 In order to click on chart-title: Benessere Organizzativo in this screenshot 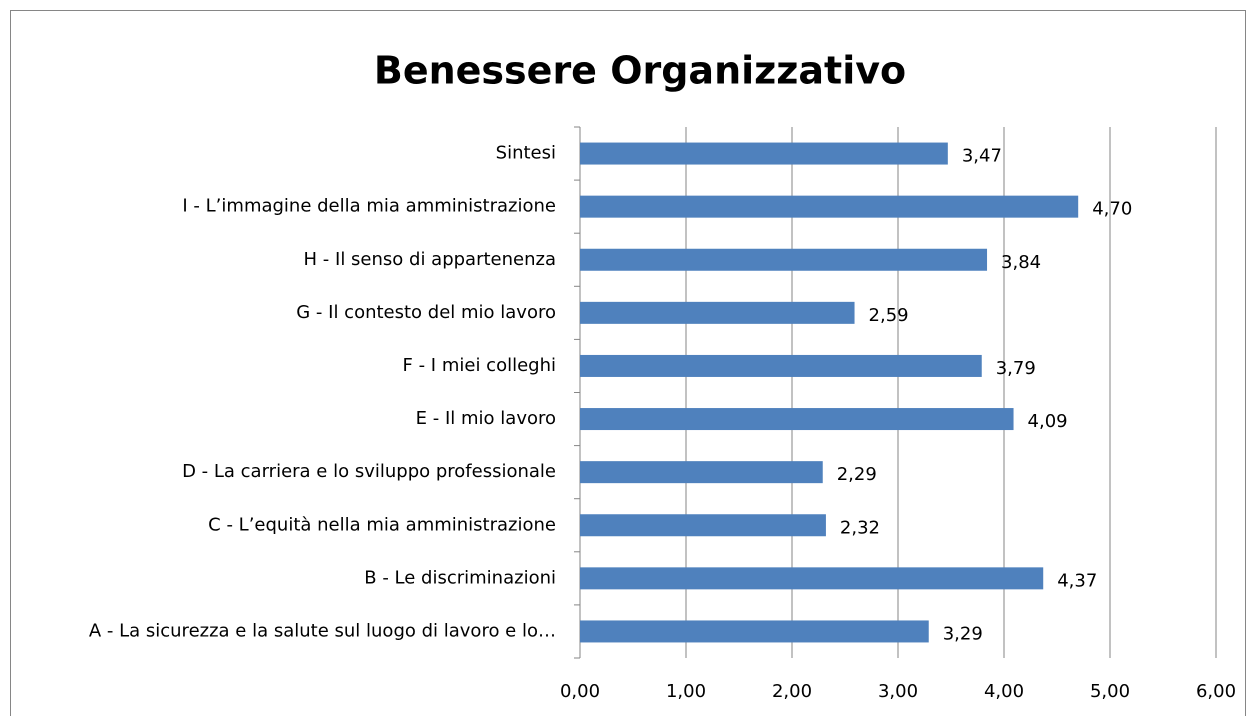, I will do `click(640, 71)`.